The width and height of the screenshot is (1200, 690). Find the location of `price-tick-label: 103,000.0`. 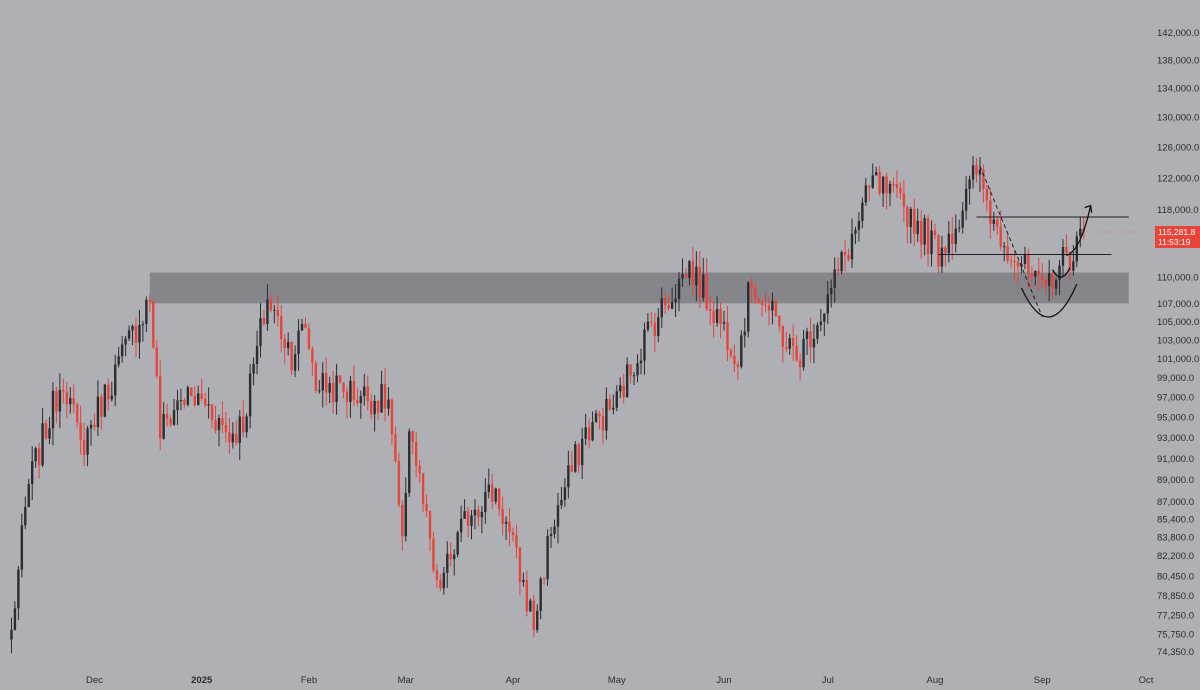

price-tick-label: 103,000.0 is located at coordinates (1178, 340).